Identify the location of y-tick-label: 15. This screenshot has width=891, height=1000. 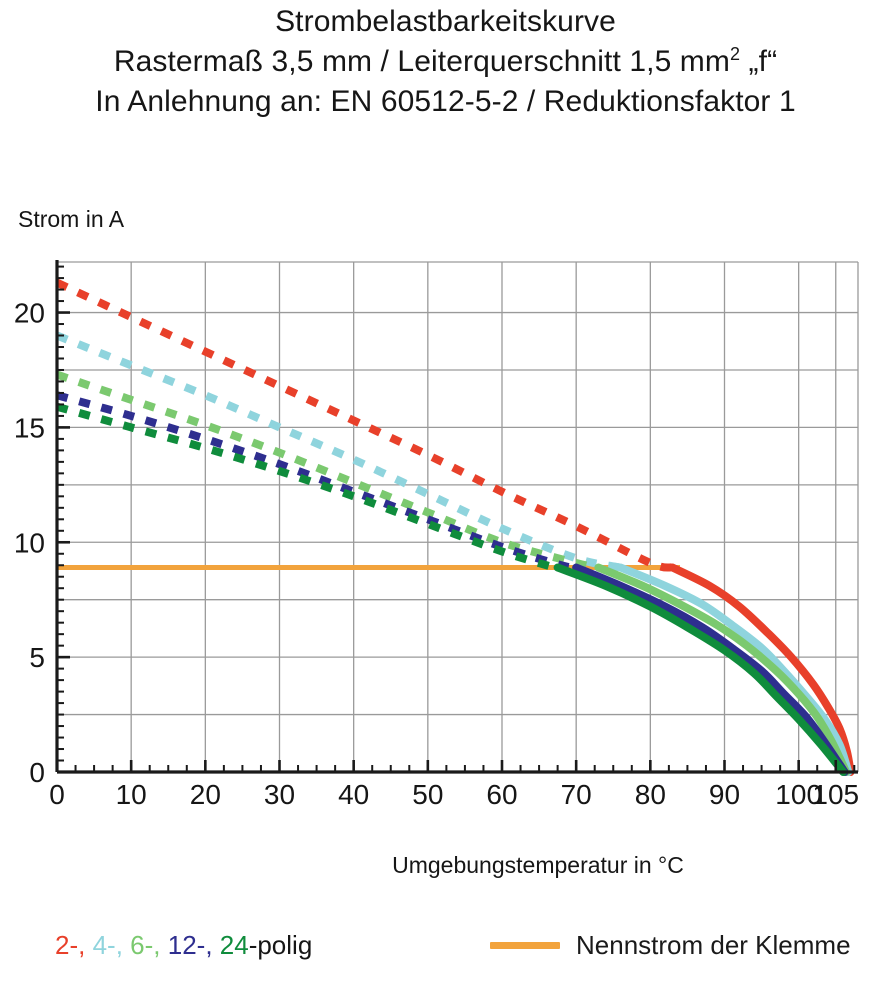
(29, 427).